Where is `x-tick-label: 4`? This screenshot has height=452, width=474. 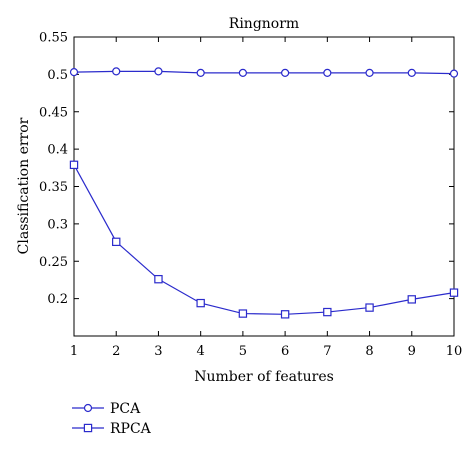 x-tick-label: 4 is located at coordinates (201, 351).